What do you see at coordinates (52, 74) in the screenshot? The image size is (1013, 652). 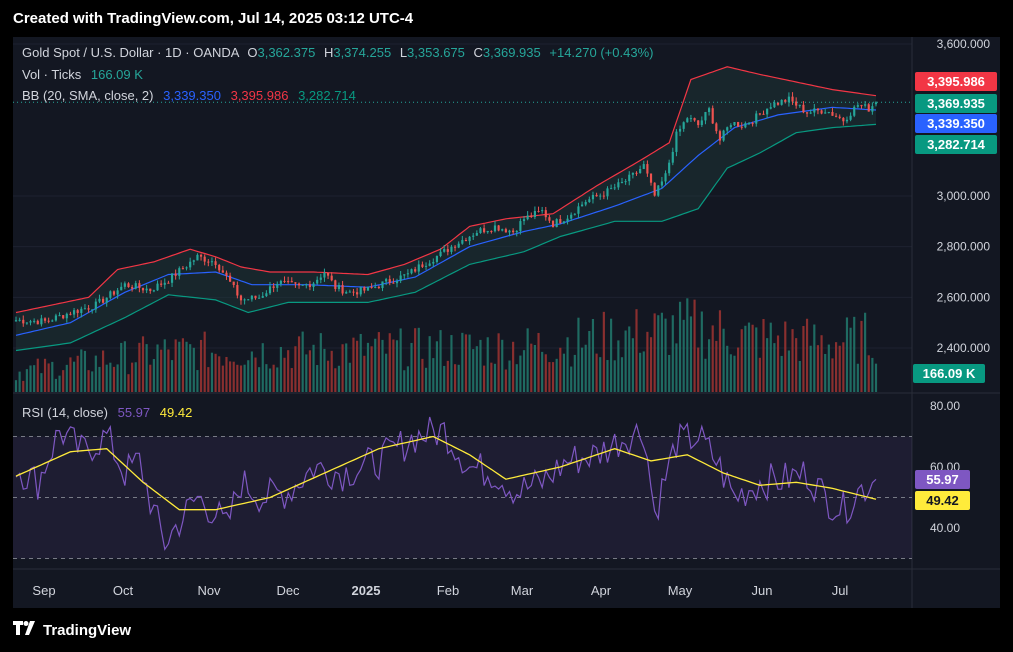 I see `volume-label: Vol · Ticks` at bounding box center [52, 74].